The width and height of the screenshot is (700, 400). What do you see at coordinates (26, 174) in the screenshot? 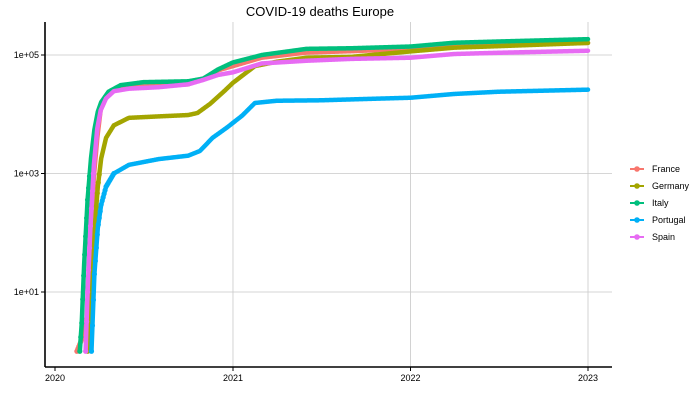
I see `y-tick-label-1e+03: 1e+03` at bounding box center [26, 174].